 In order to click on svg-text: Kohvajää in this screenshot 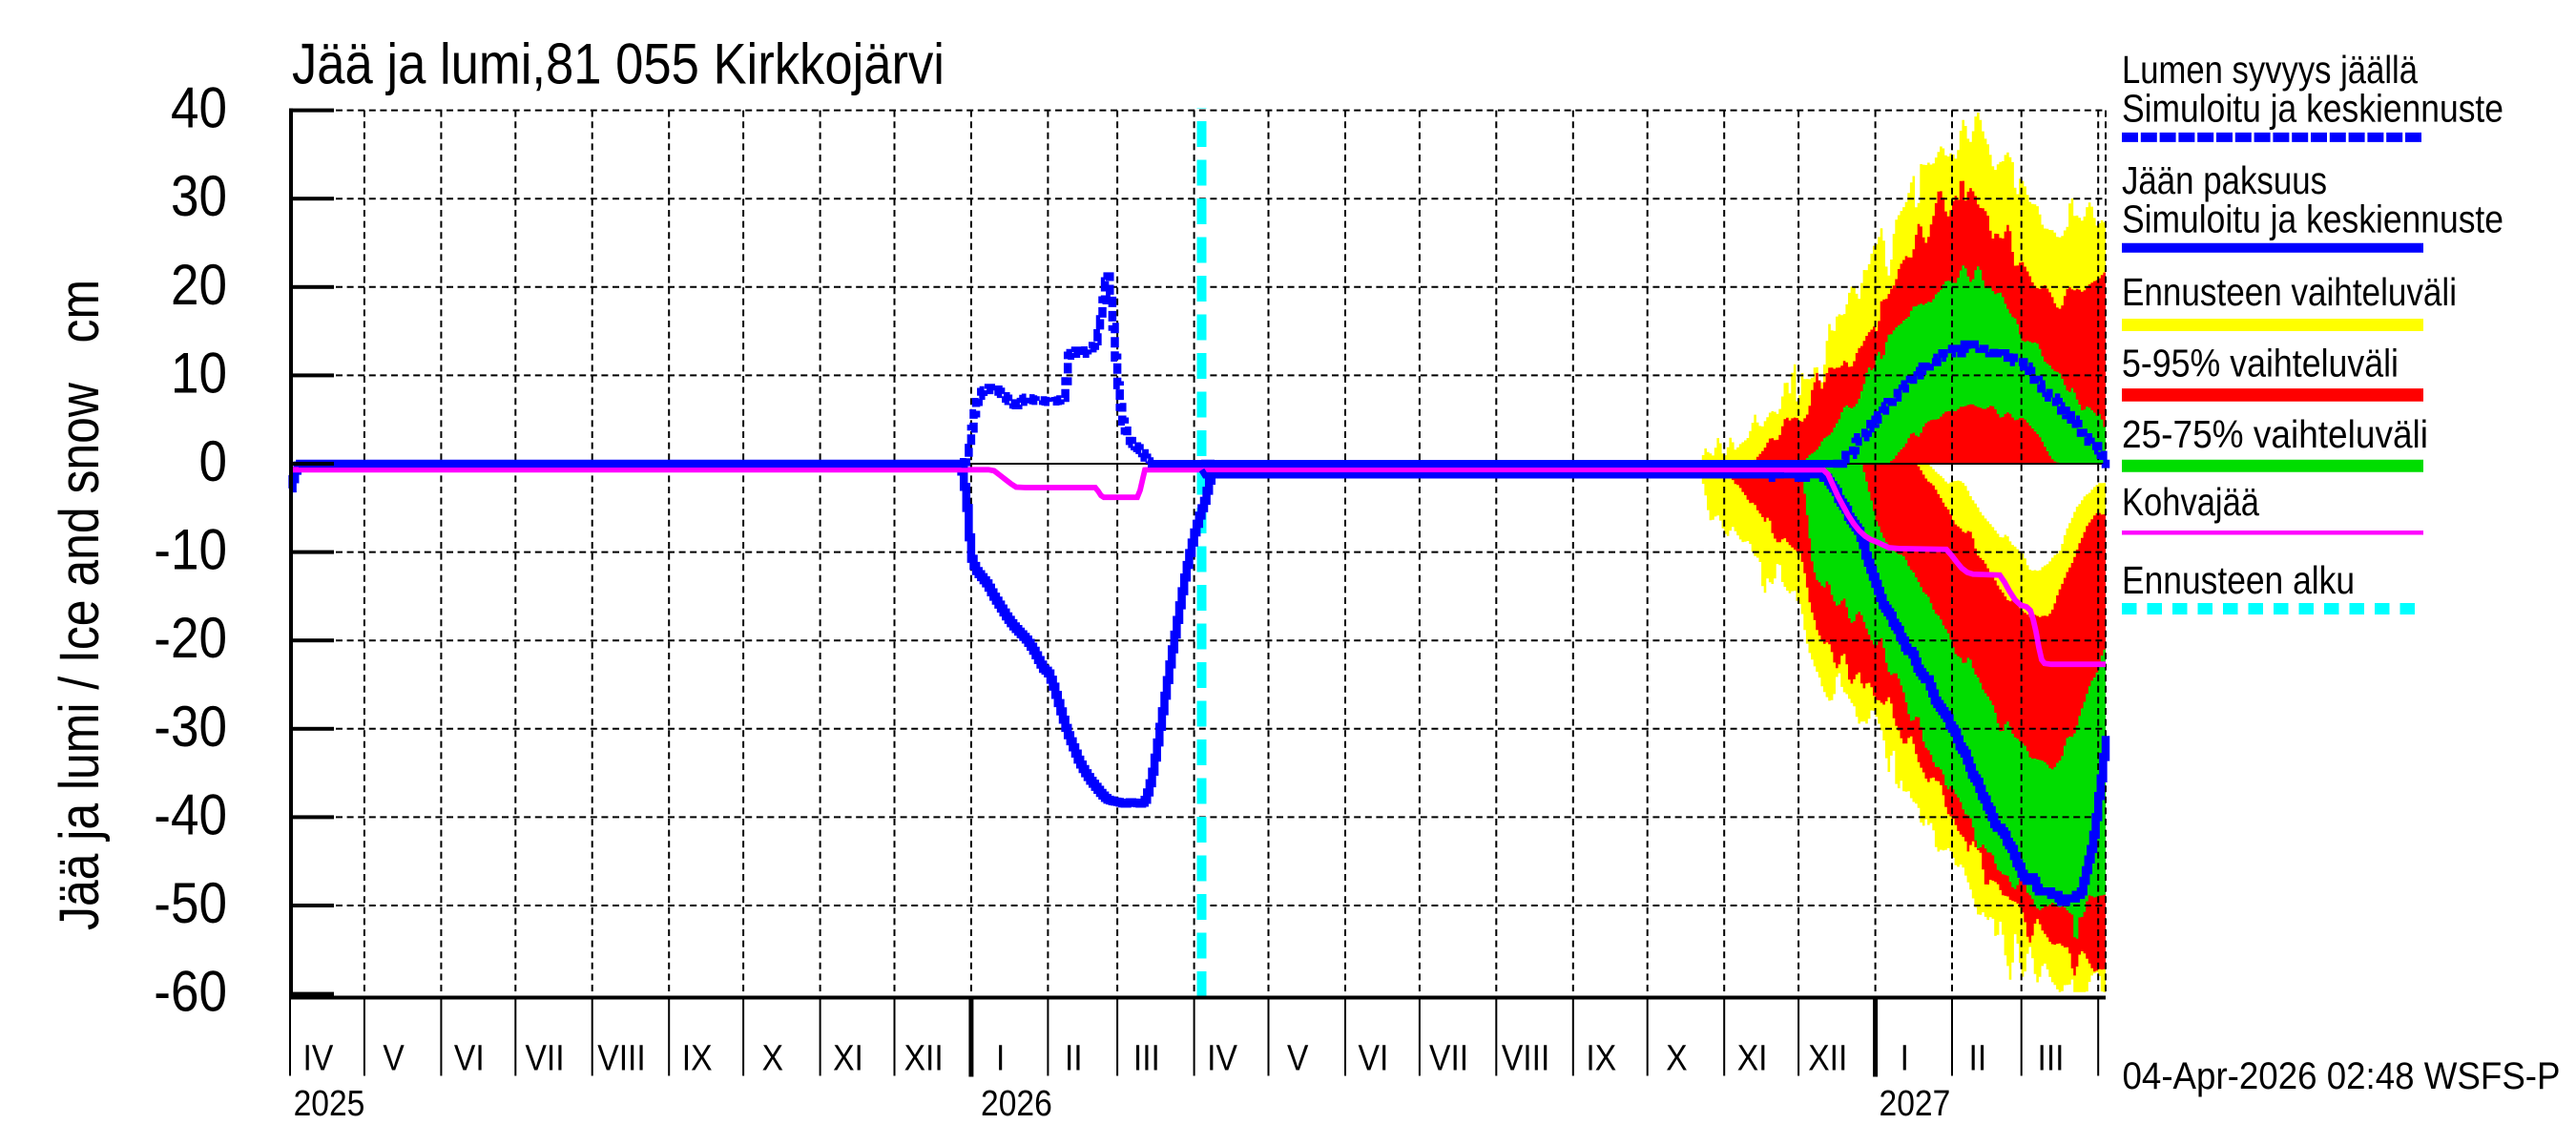, I will do `click(2190, 502)`.